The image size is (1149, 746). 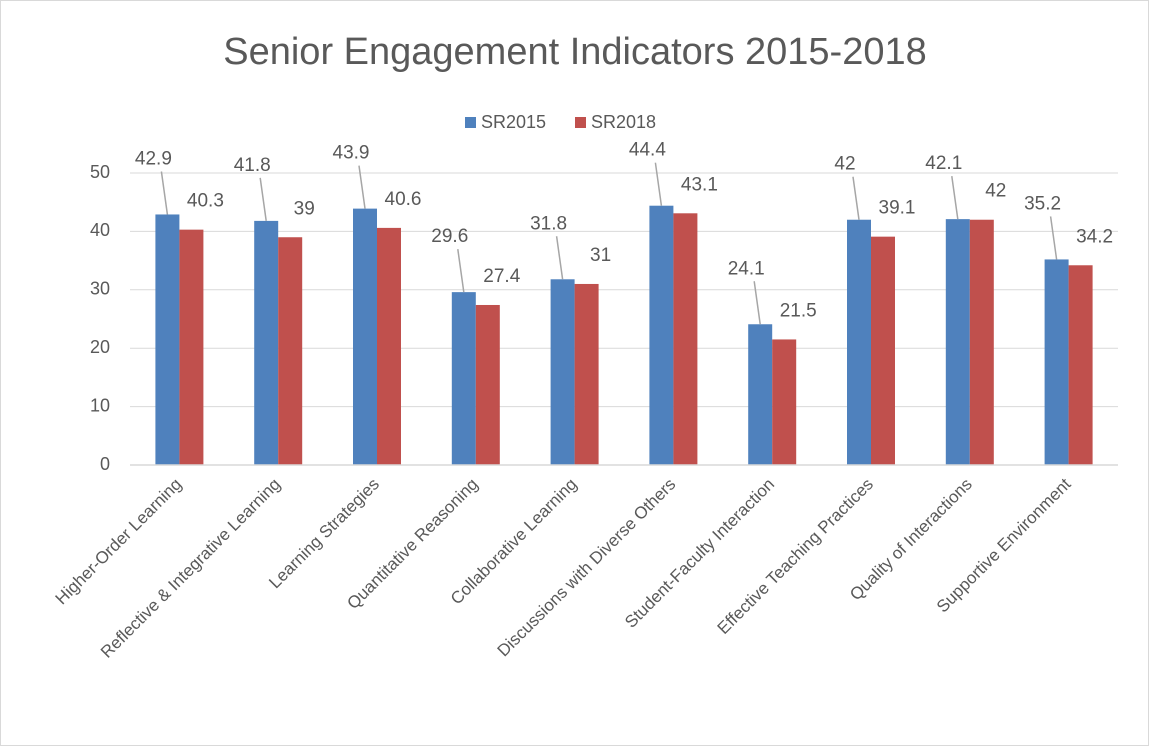 I want to click on data-label: 21.5, so click(x=798, y=310).